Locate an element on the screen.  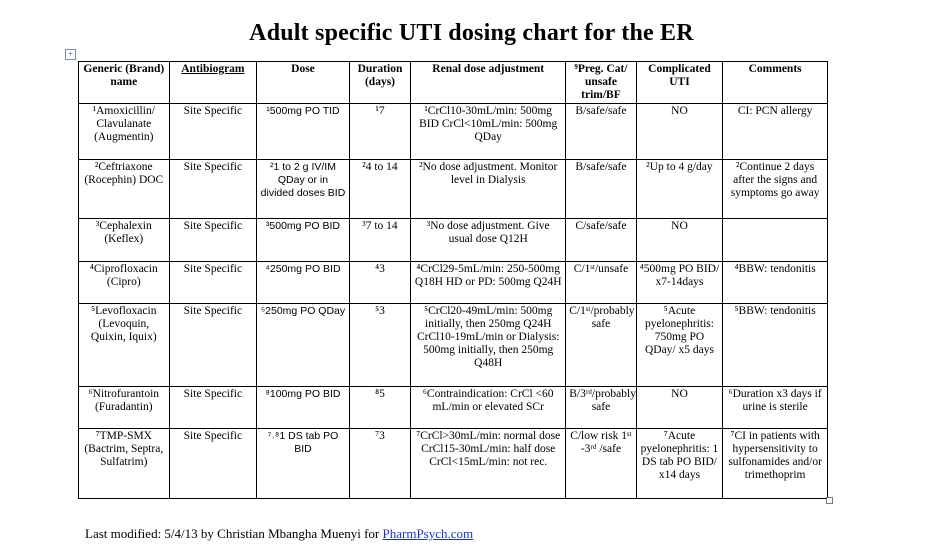
cell-preg: C/safe/safe is located at coordinates (601, 240).